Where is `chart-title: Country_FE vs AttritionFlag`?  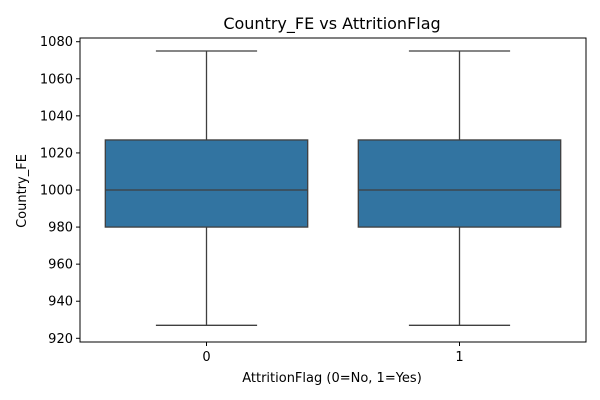
chart-title: Country_FE vs AttritionFlag is located at coordinates (331, 24).